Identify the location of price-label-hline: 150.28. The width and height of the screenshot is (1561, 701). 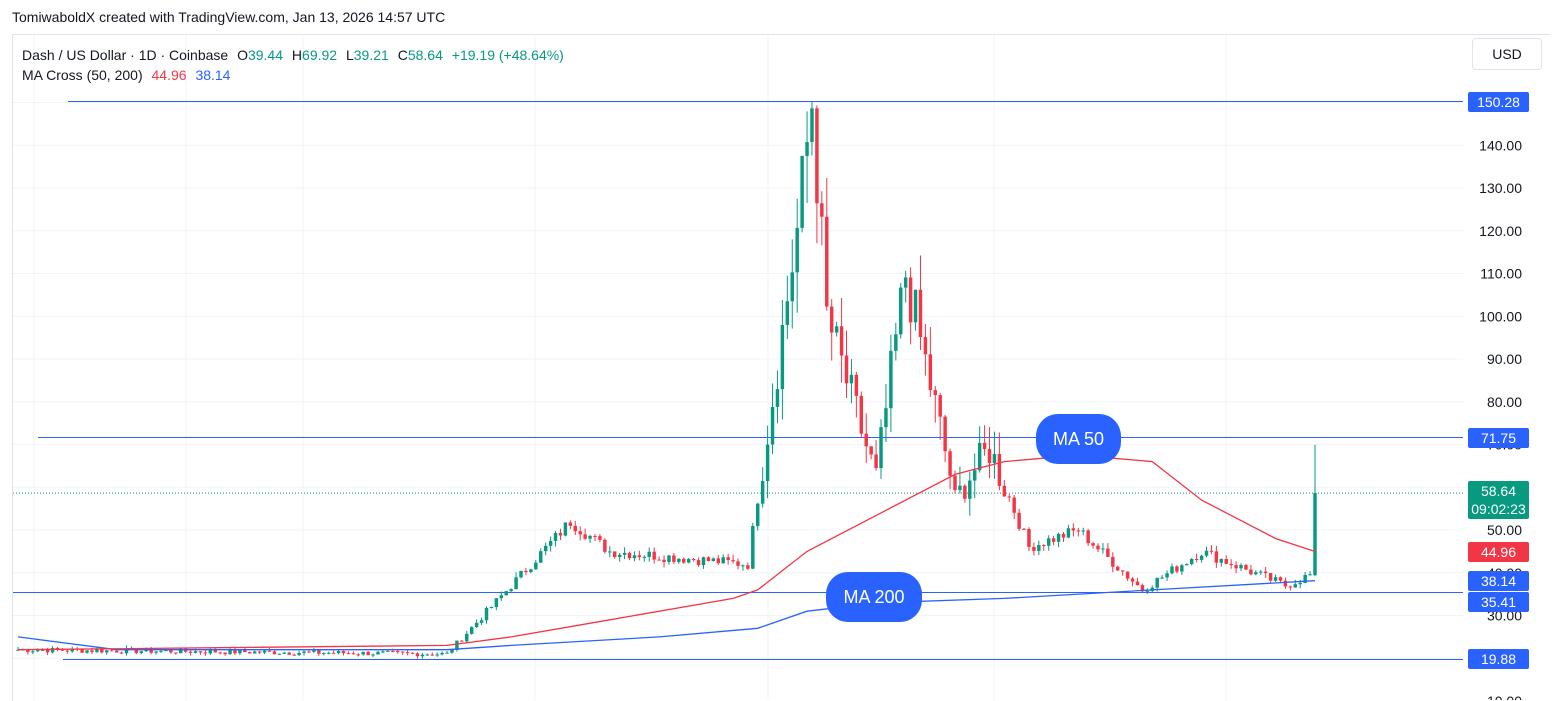
(1498, 102).